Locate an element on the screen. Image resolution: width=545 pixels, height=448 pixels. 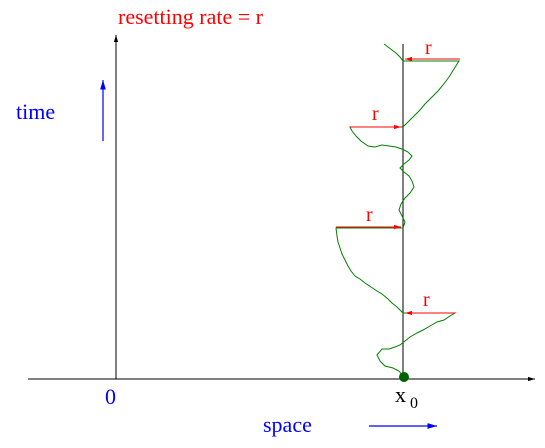
reset-label-1: r is located at coordinates (428, 48).